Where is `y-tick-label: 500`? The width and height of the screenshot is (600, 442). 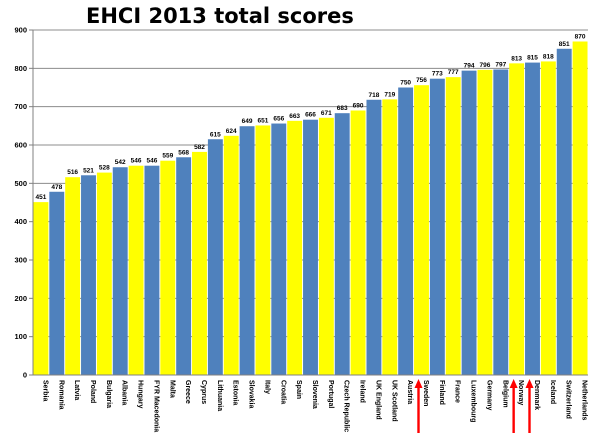 y-tick-label: 500 is located at coordinates (20, 183).